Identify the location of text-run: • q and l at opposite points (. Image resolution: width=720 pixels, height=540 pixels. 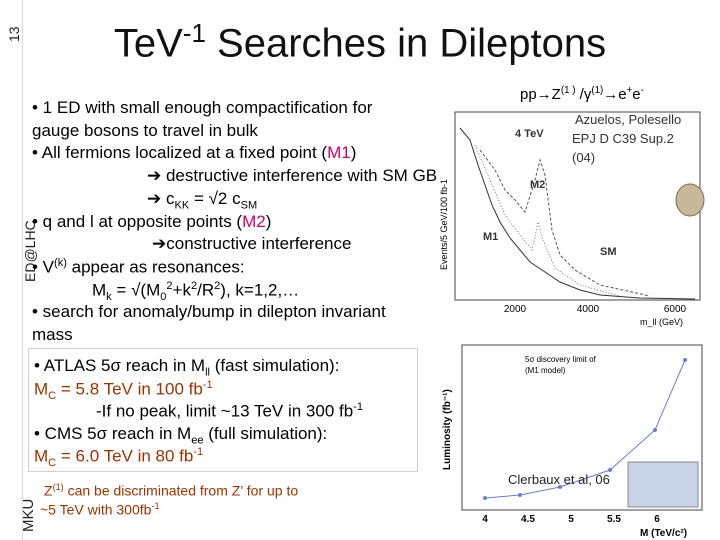
(137, 221).